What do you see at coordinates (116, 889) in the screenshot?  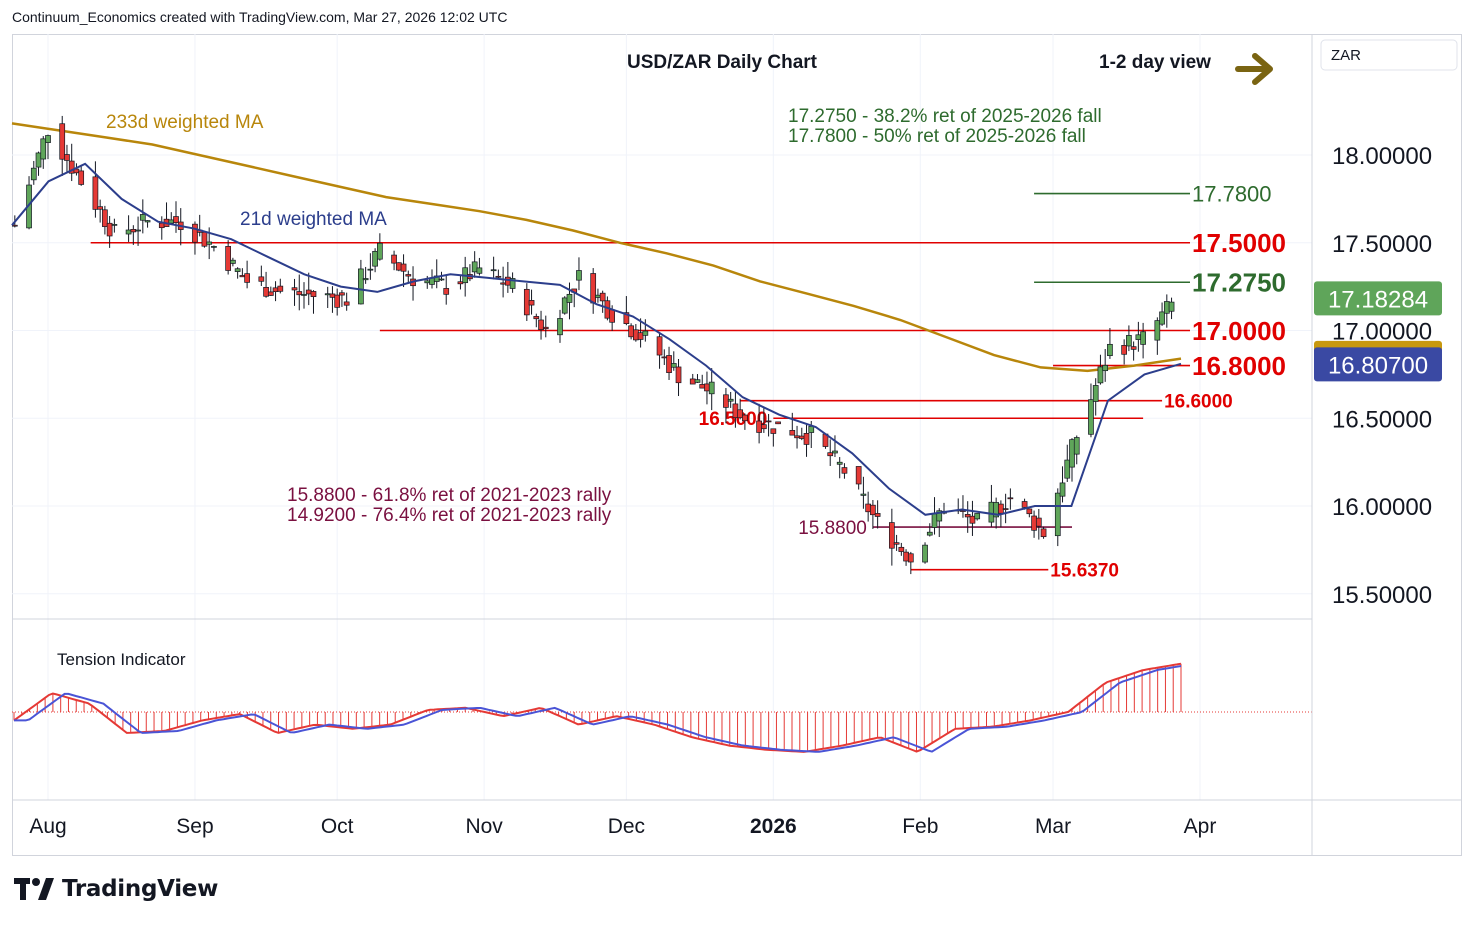 I see `tradingview-logo: TradingView` at bounding box center [116, 889].